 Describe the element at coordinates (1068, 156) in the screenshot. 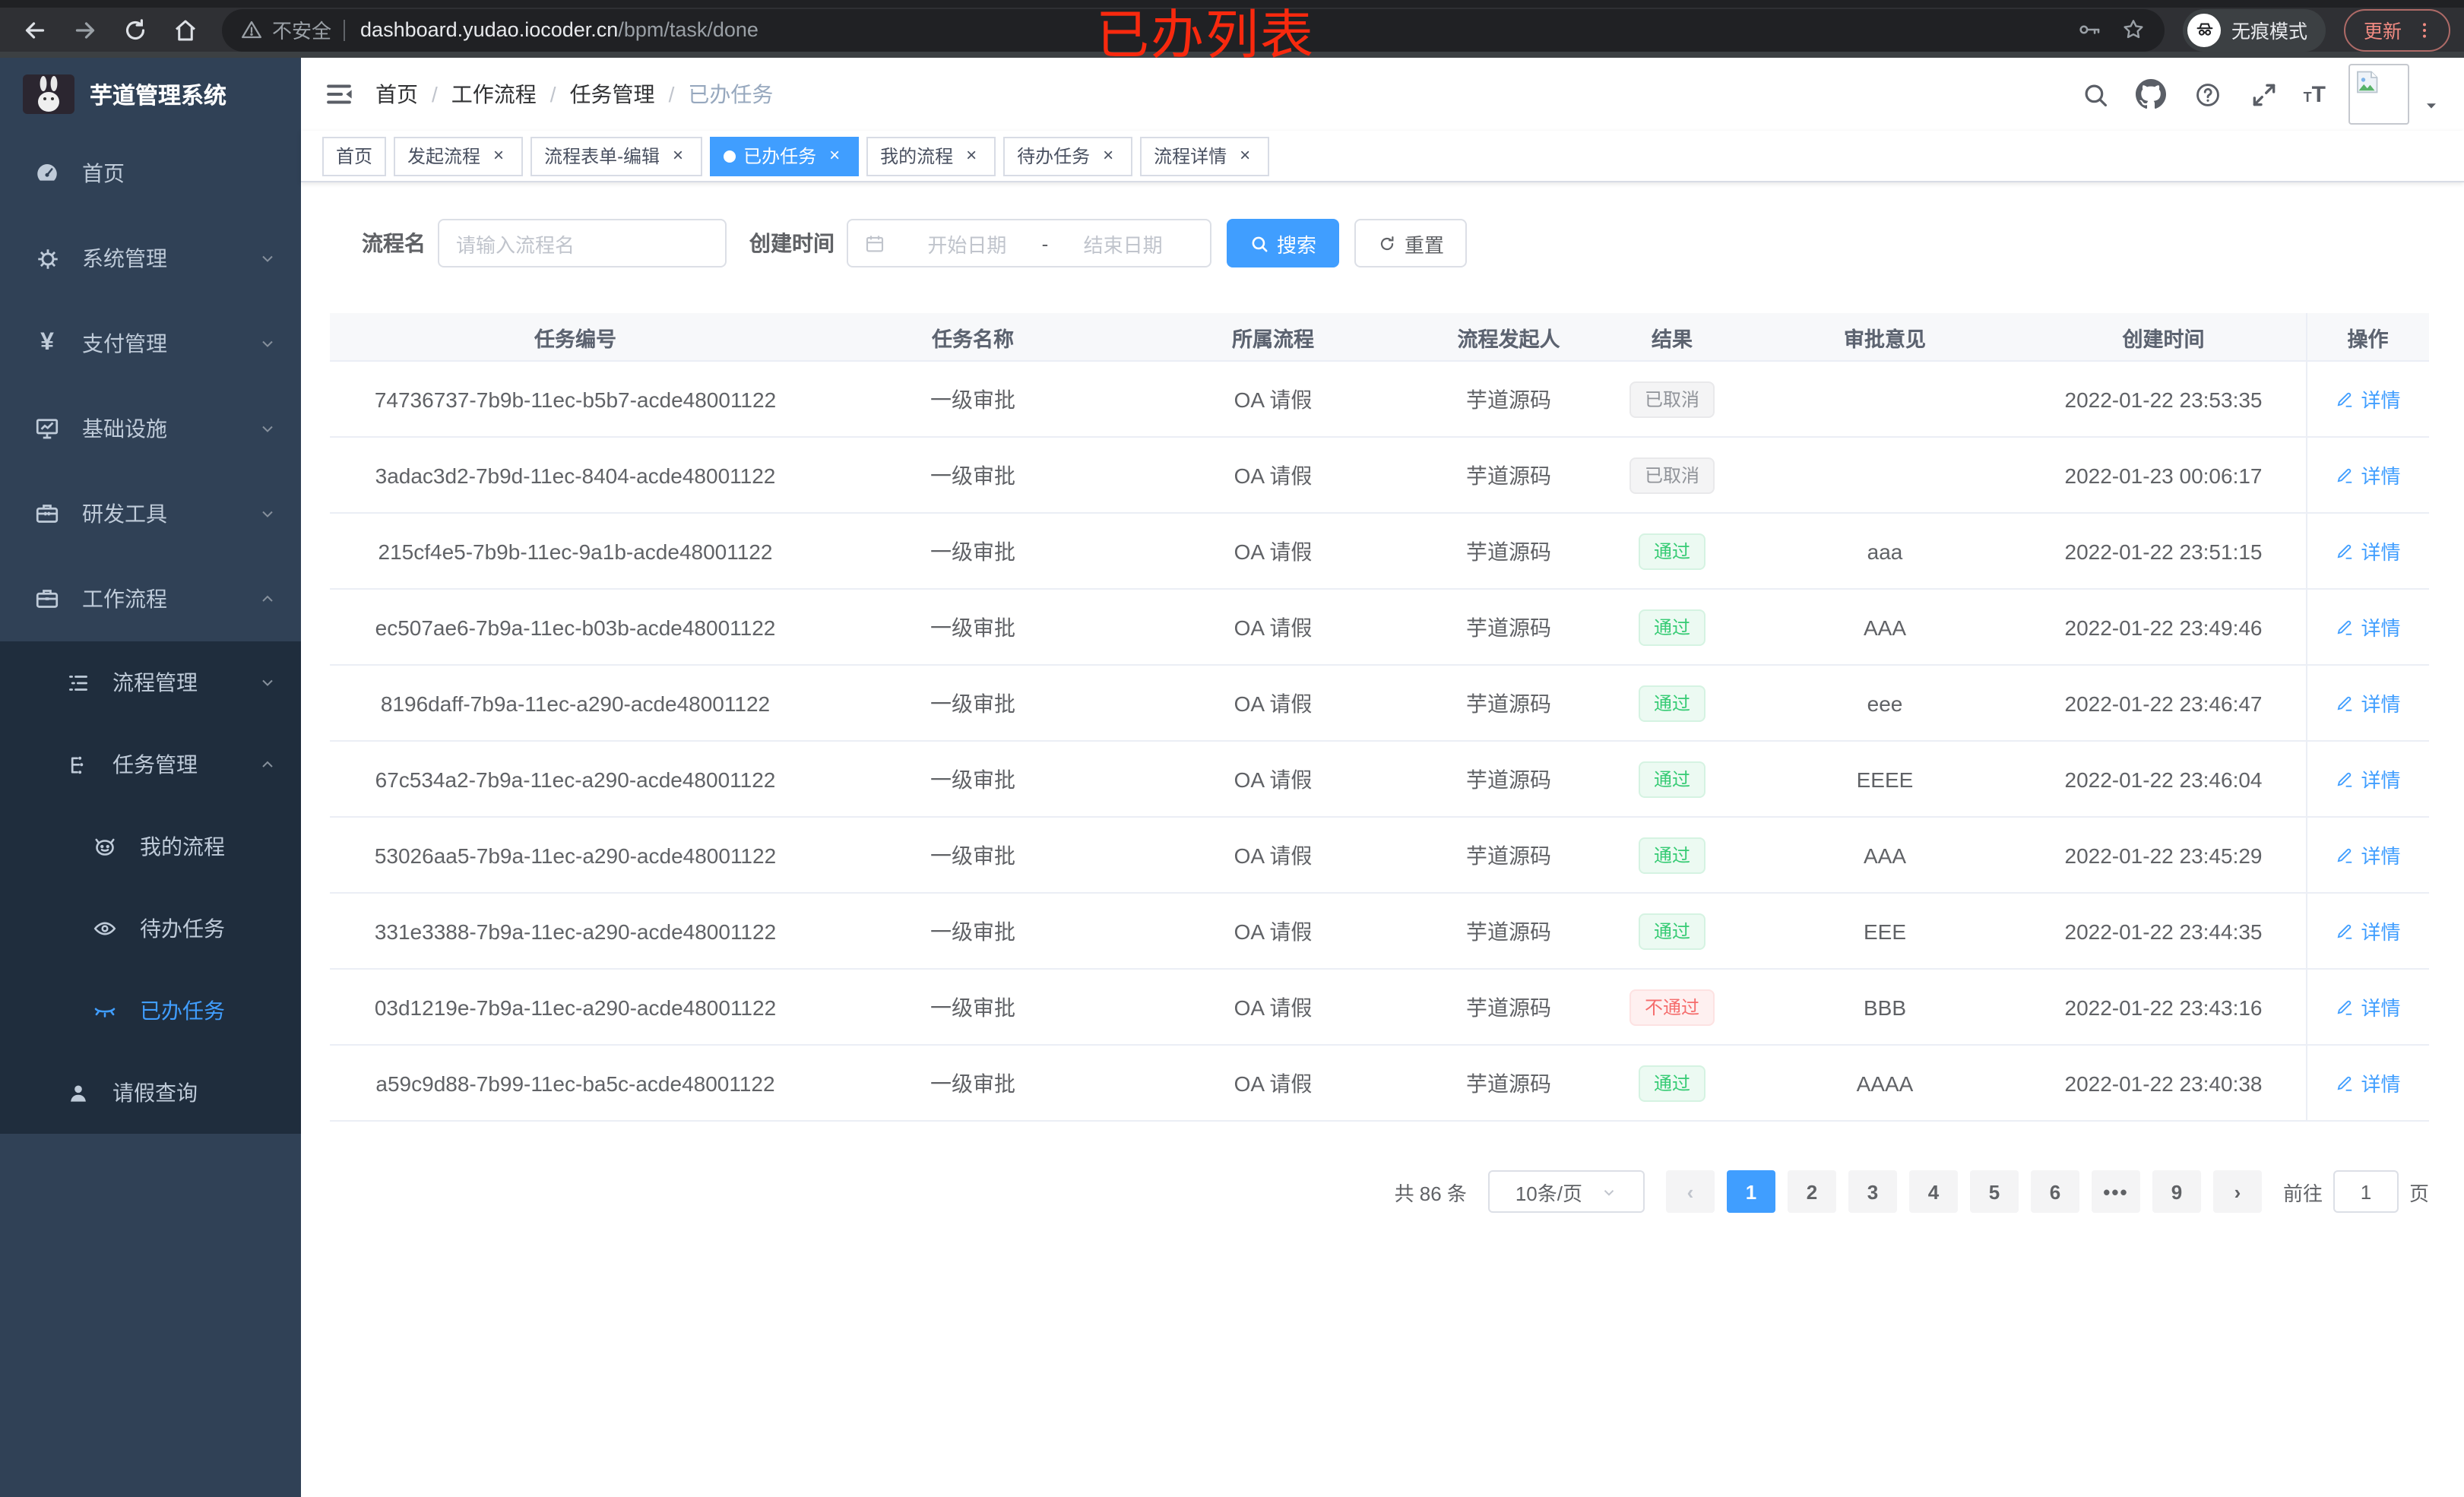

I see `tab-todo-tasks: 待办任务 ×` at that location.